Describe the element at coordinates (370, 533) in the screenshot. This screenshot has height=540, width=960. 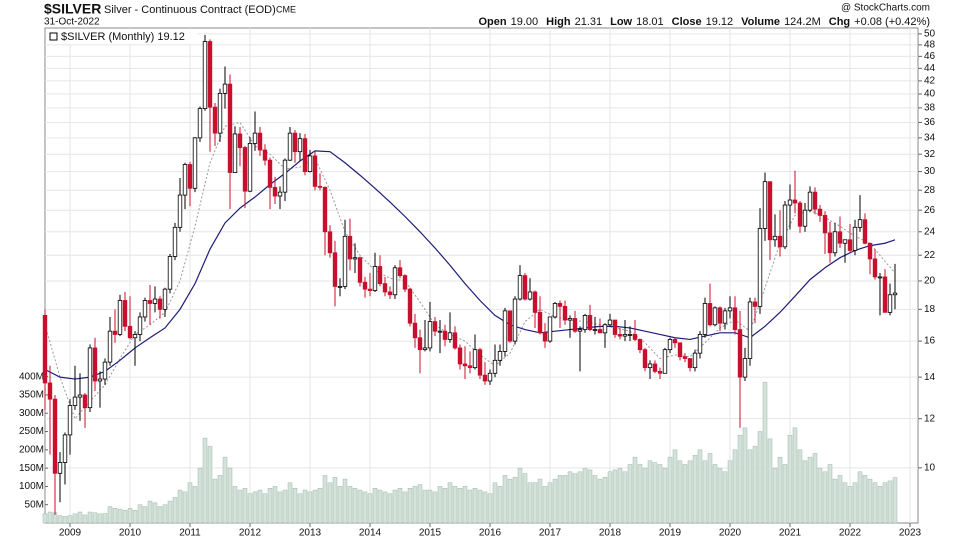
I see `x-tick-label: 2014` at that location.